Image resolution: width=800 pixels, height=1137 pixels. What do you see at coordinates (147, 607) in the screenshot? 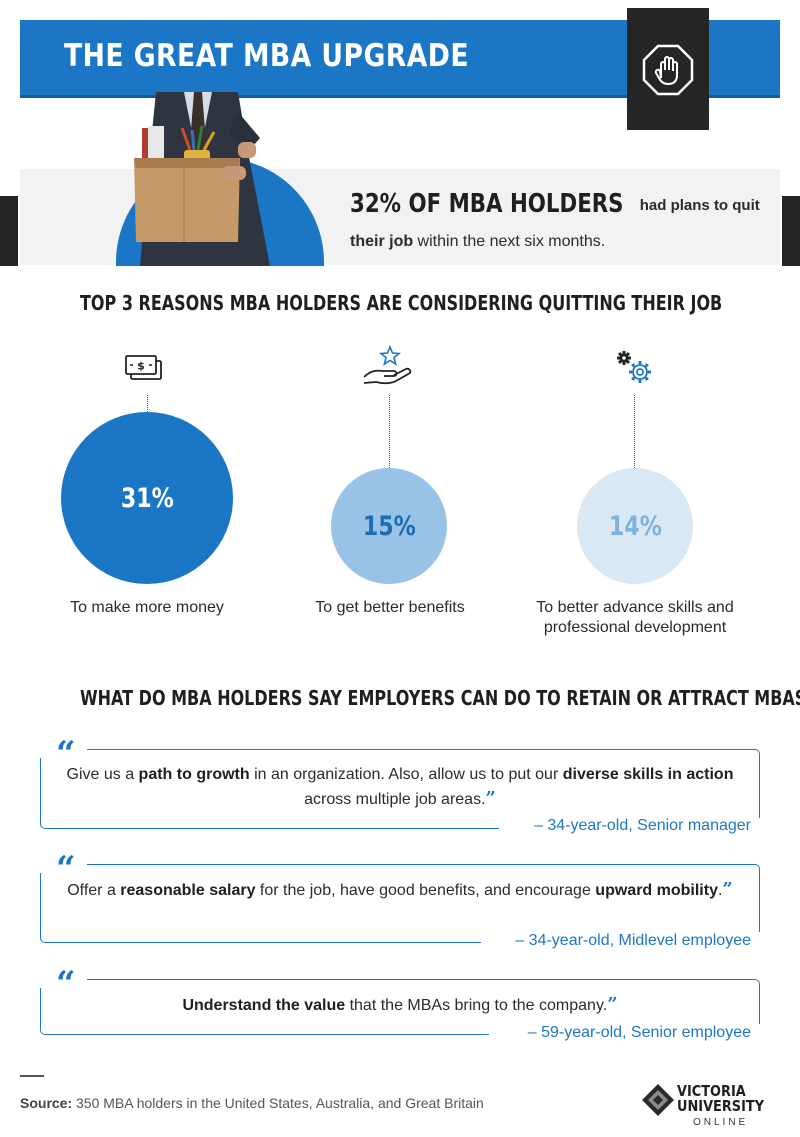
I see `reason-1-label: To make more money` at bounding box center [147, 607].